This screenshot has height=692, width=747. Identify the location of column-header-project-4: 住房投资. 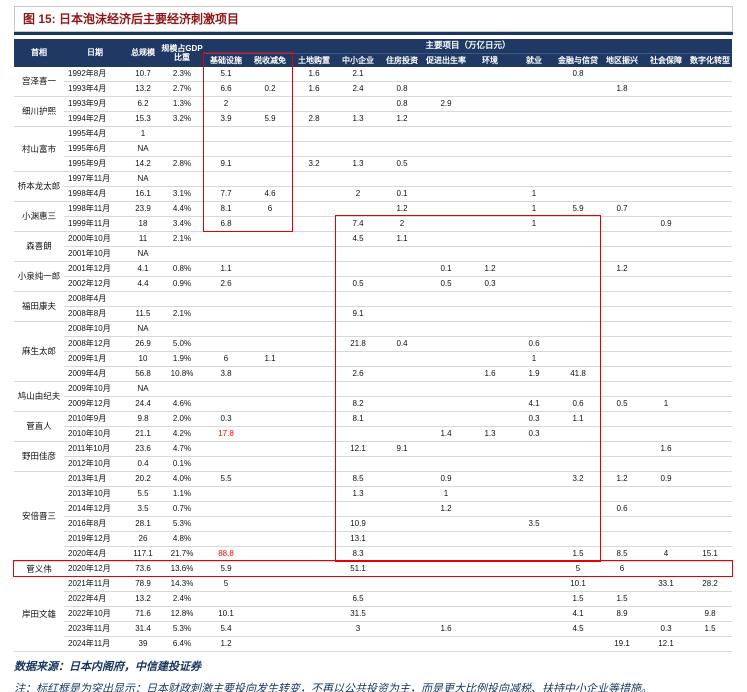
(402, 60).